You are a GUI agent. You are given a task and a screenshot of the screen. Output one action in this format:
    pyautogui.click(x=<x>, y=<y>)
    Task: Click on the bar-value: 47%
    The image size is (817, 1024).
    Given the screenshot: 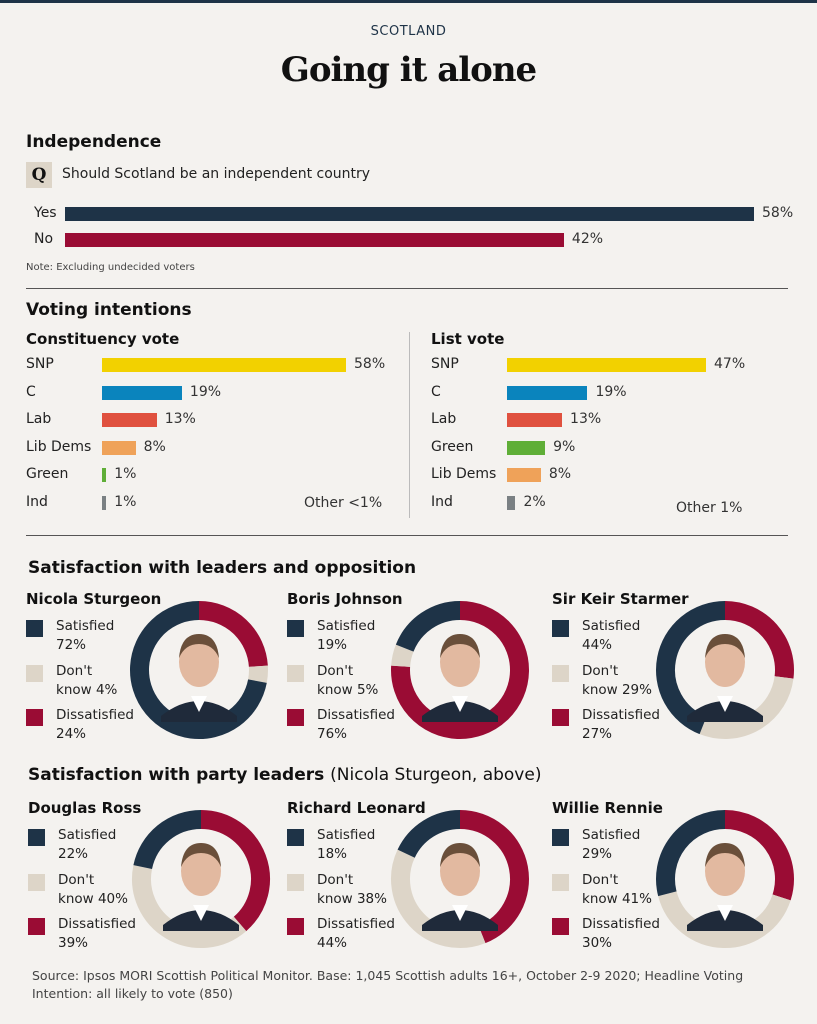 What is the action you would take?
    pyautogui.click(x=730, y=364)
    